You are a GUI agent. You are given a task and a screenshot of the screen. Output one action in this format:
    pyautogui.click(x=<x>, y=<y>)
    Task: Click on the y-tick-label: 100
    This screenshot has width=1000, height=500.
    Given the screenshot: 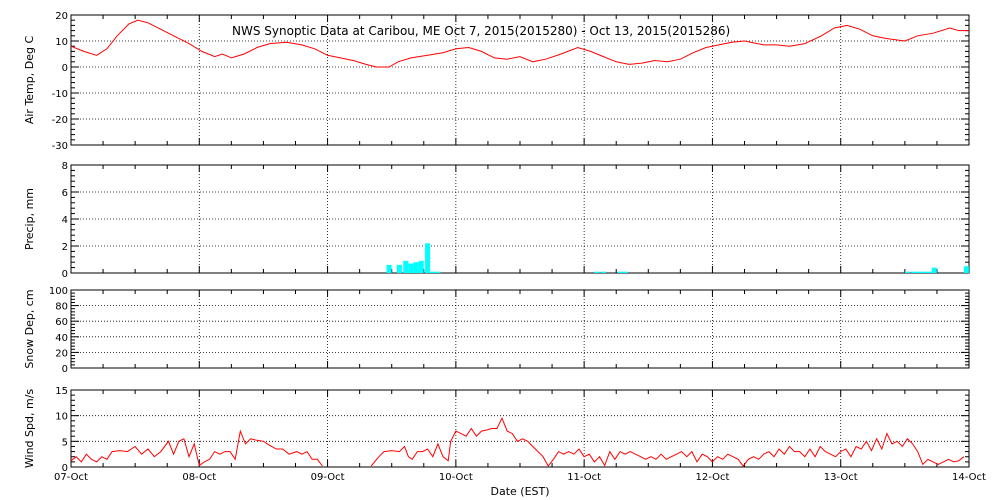 What is the action you would take?
    pyautogui.click(x=58, y=291)
    